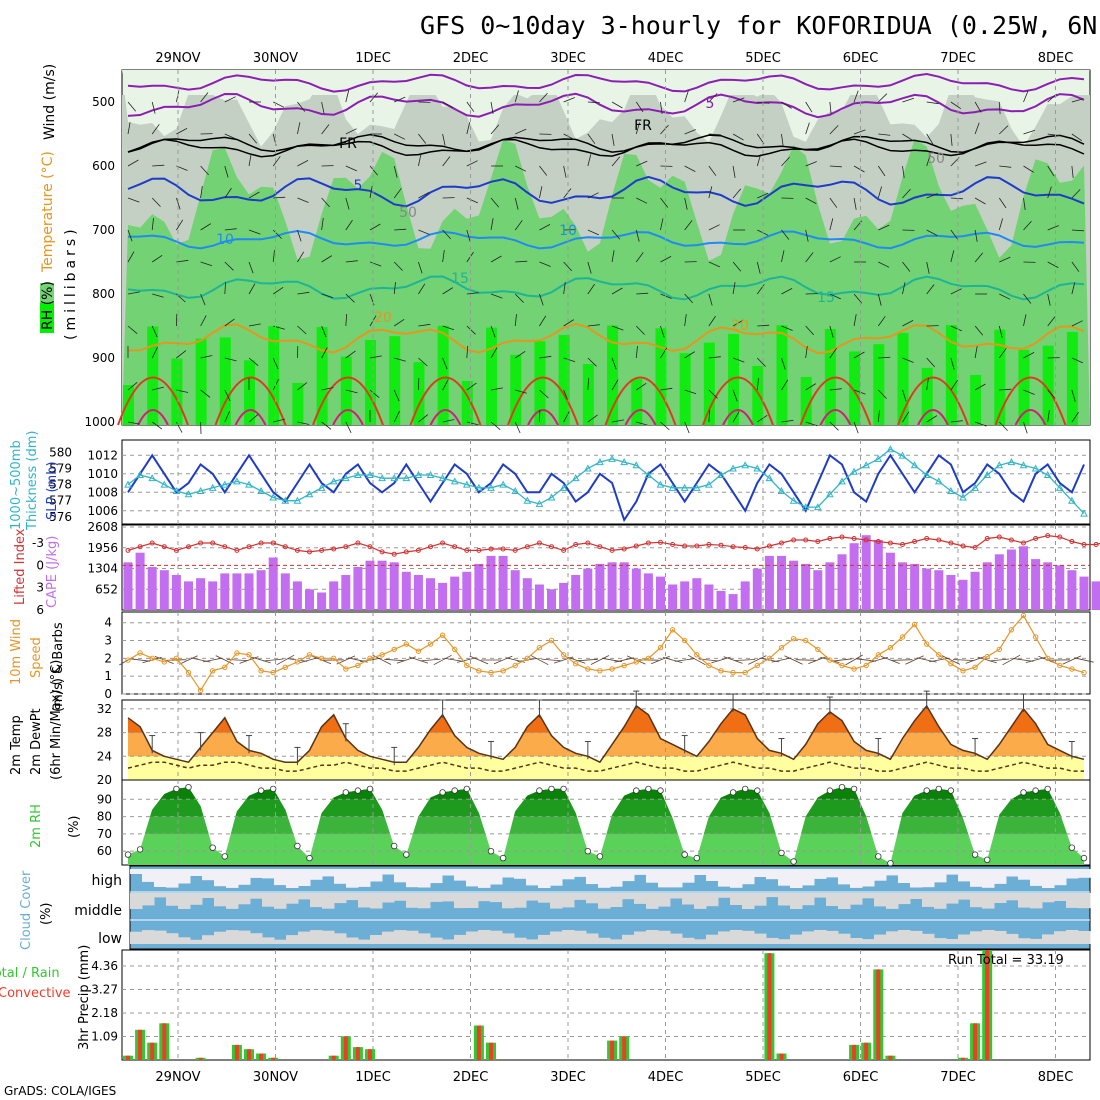  I want to click on bottom-date-7: 6DEC, so click(861, 1077).